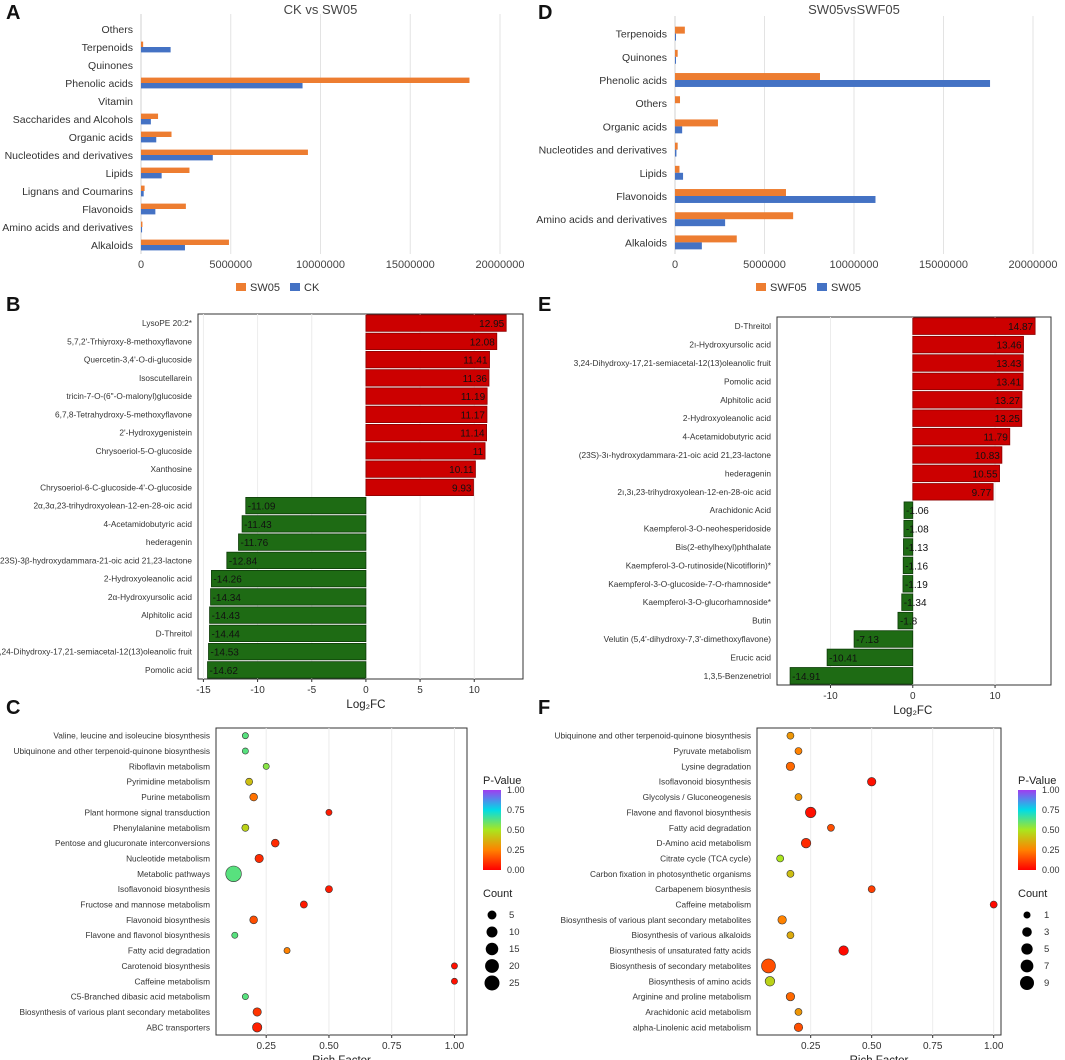  I want to click on value-label-quercetin-3-4-o-di-glucoside: 11.41, so click(475, 361).